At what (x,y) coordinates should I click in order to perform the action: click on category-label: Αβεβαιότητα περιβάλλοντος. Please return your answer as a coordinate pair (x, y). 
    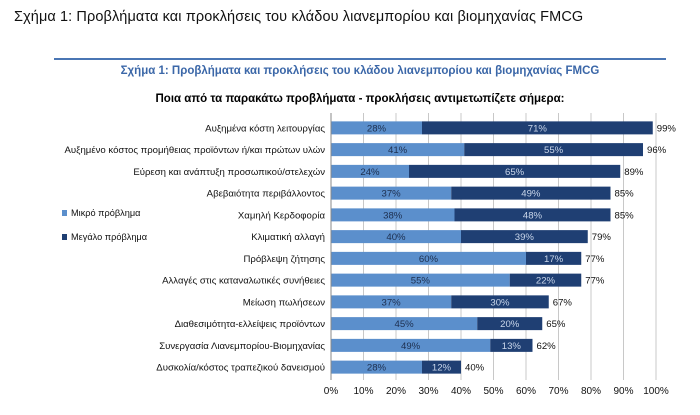
    Looking at the image, I should click on (266, 194).